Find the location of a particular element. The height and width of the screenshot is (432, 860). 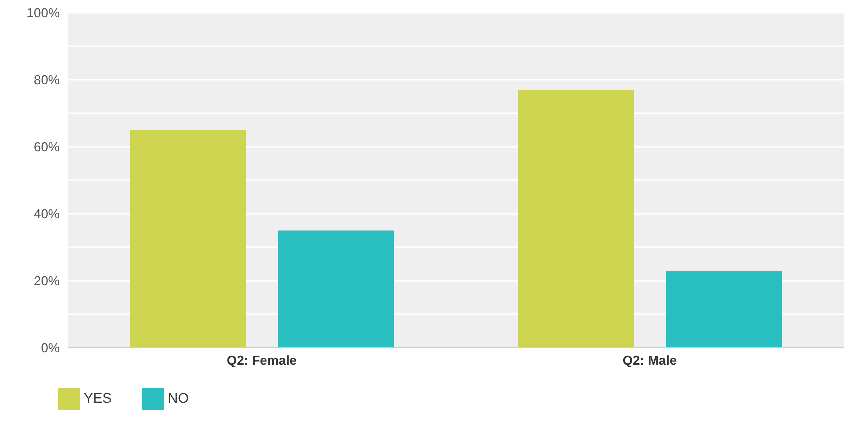

y-tick-label: 0% is located at coordinates (50, 348).